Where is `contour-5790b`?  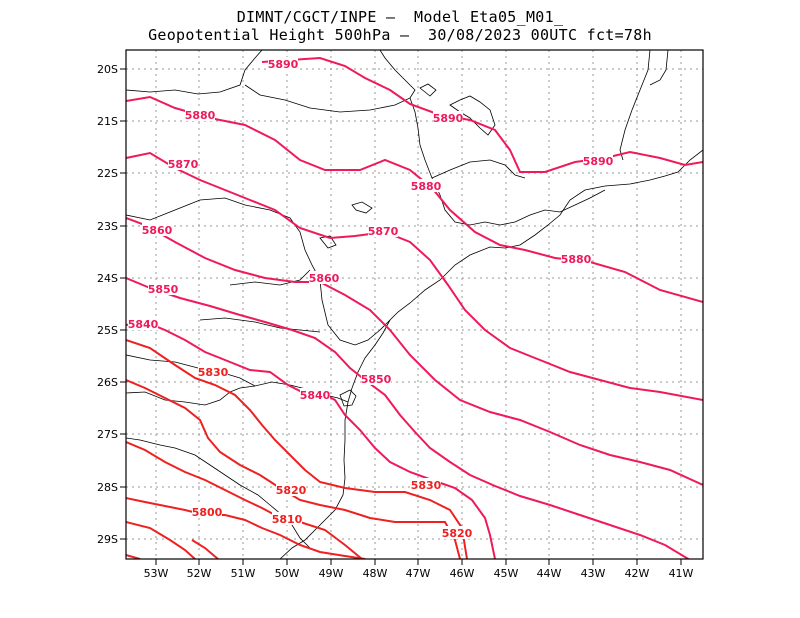
contour-5790b is located at coordinates (205, 549).